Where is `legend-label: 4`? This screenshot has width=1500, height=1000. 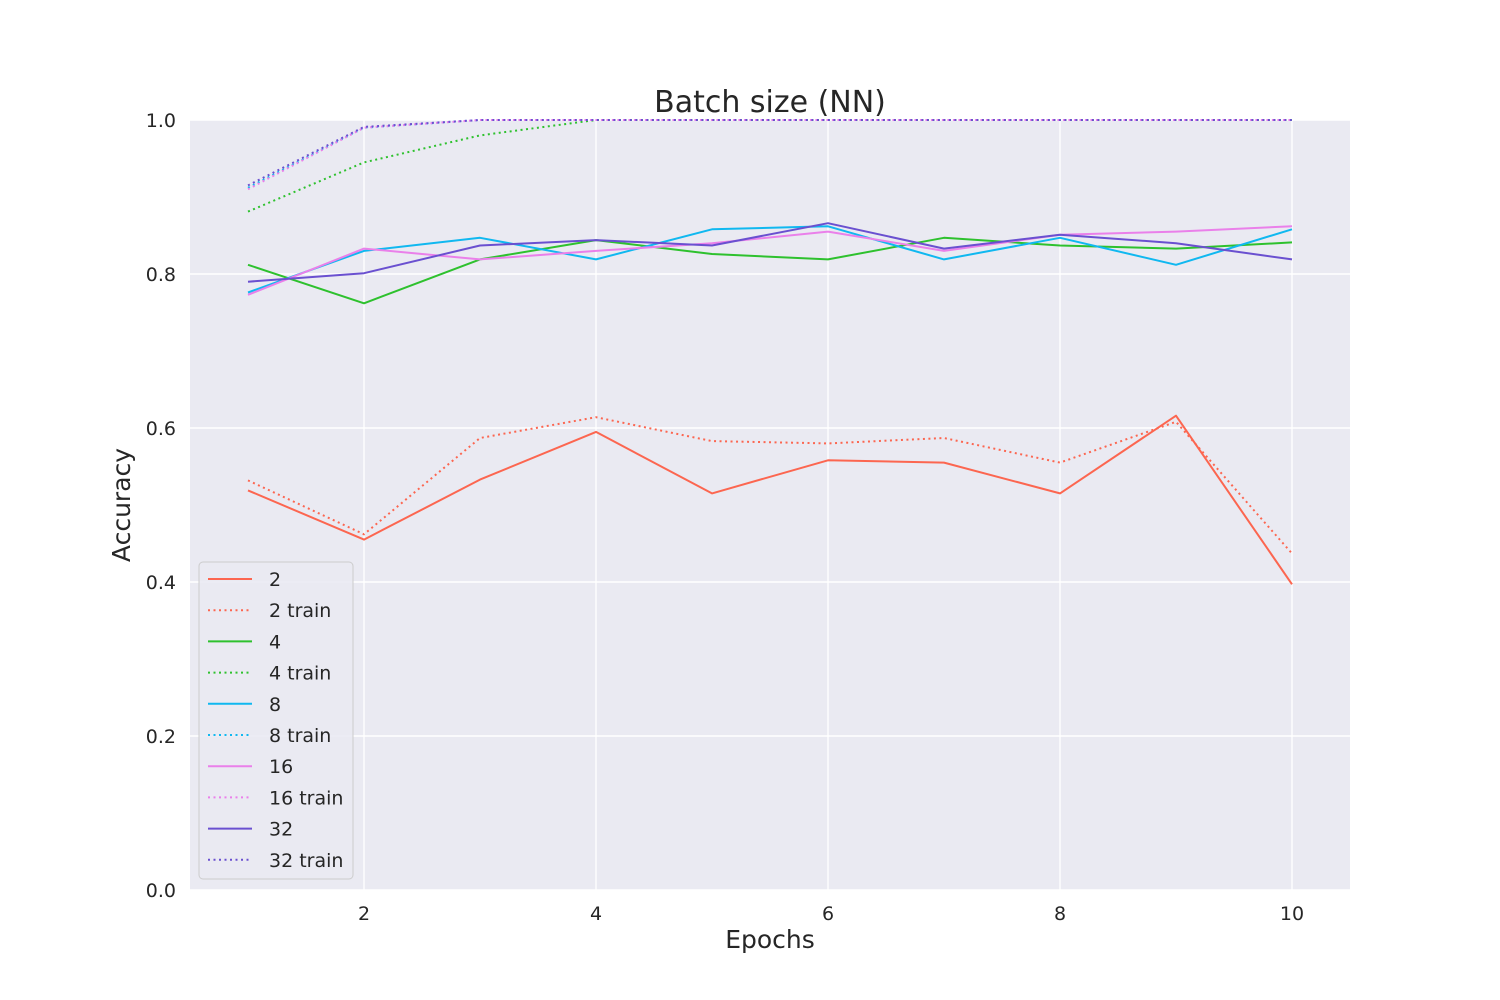 legend-label: 4 is located at coordinates (275, 642).